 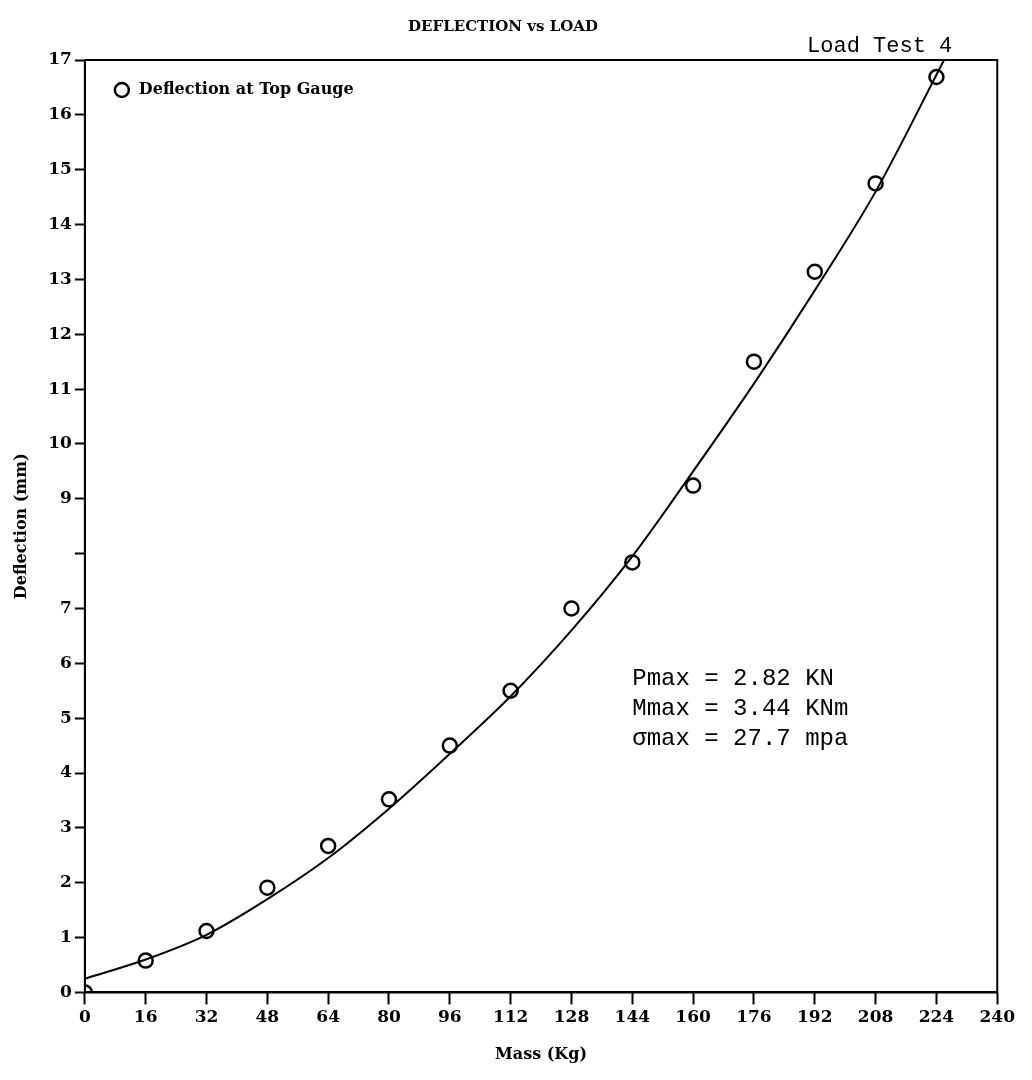 What do you see at coordinates (145, 1016) in the screenshot?
I see `x-tick-label: 16` at bounding box center [145, 1016].